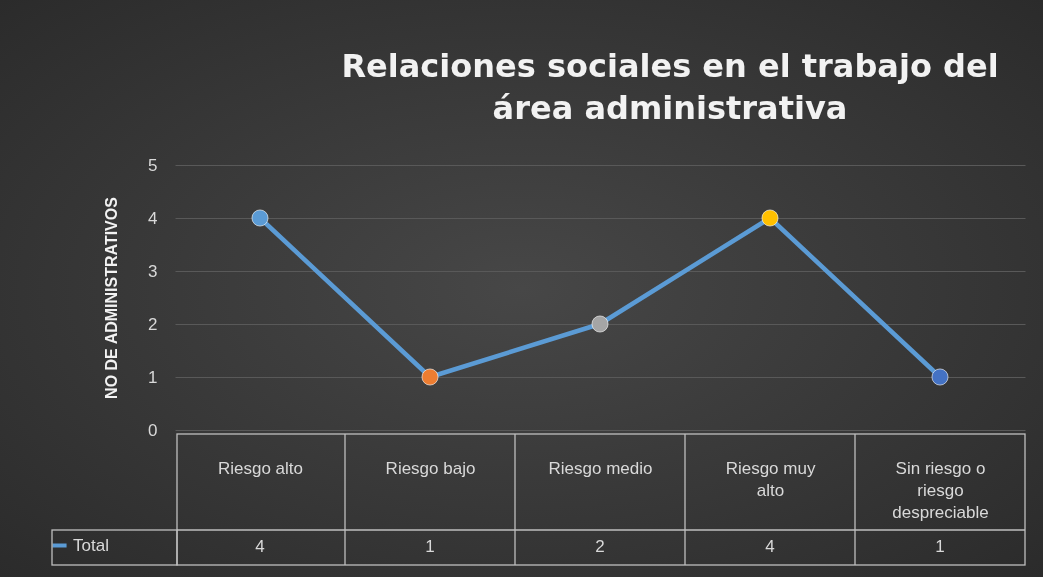  What do you see at coordinates (430, 468) in the screenshot?
I see `x-tick-label: Riesgo bajo` at bounding box center [430, 468].